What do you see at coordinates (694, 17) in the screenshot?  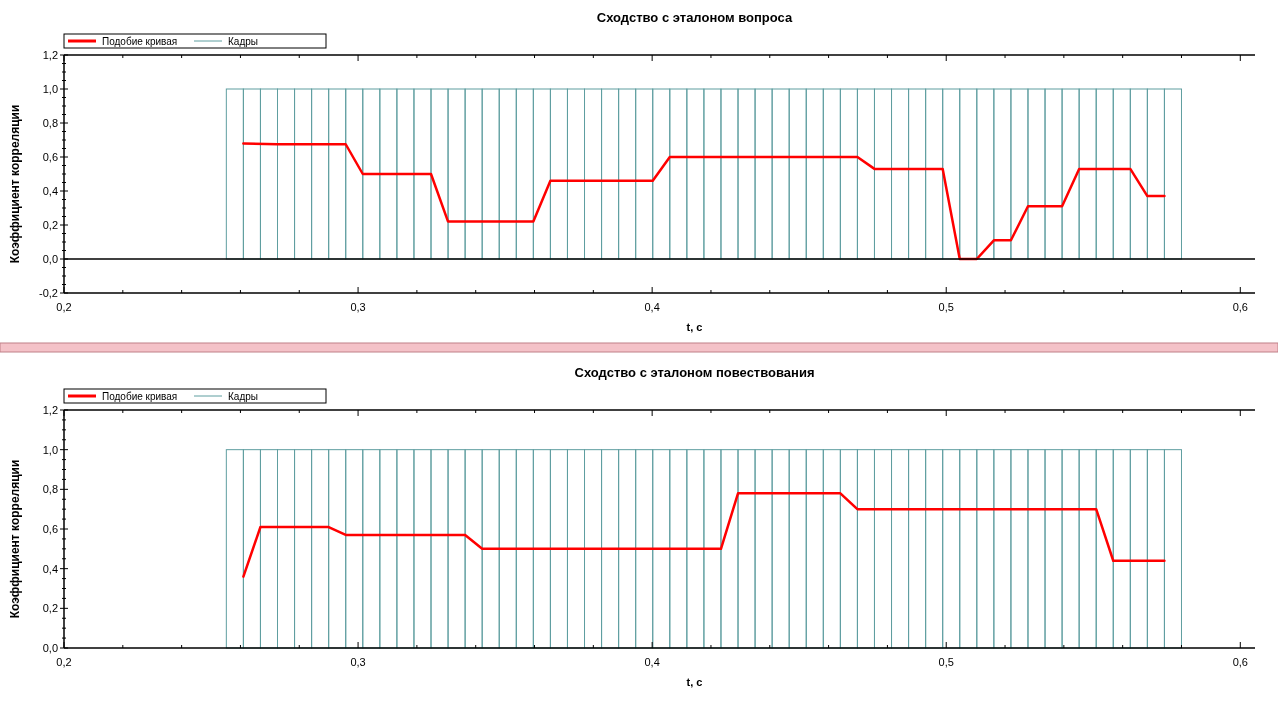 I see `chart-title: Сходство с эталоном вопроса` at bounding box center [694, 17].